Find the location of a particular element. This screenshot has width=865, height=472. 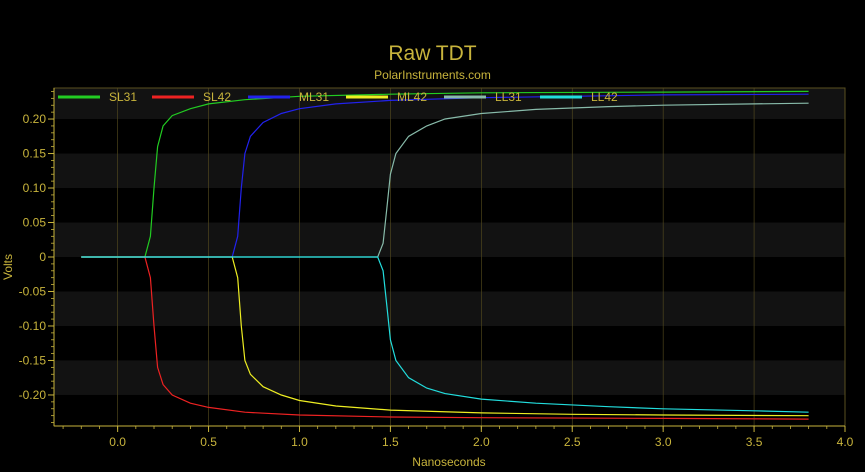

legend-label-ll31: LL31 is located at coordinates (508, 97).